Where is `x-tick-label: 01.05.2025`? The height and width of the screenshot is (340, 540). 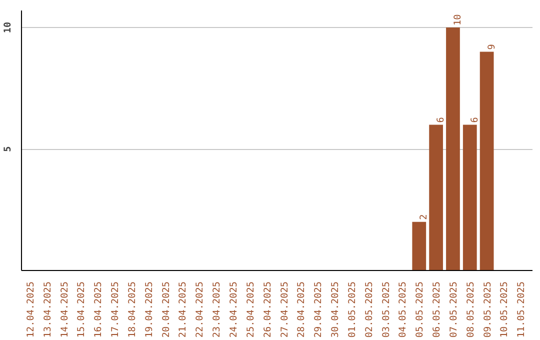 x-tick-label: 01.05.2025 is located at coordinates (352, 309).